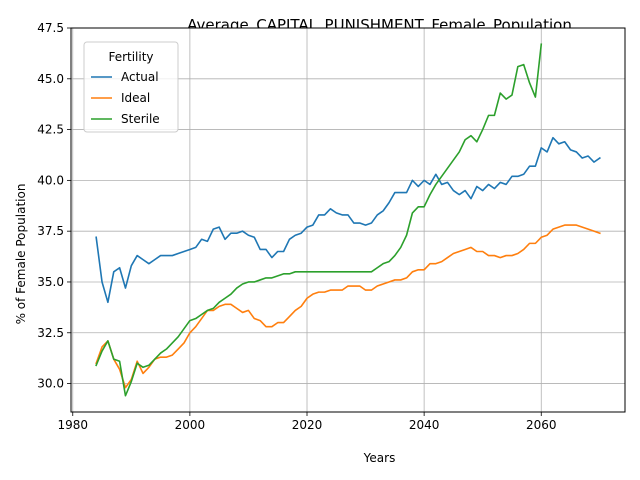  What do you see at coordinates (50, 180) in the screenshot?
I see `y-tick-label: 40.0` at bounding box center [50, 180].